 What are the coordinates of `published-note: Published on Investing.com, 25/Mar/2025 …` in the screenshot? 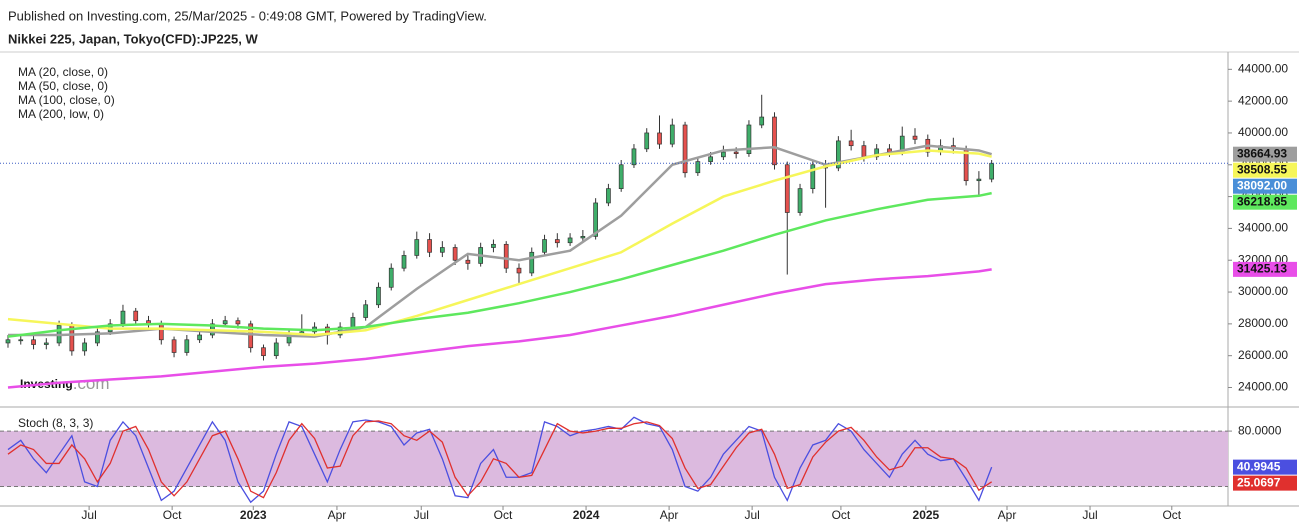 It's located at (247, 15).